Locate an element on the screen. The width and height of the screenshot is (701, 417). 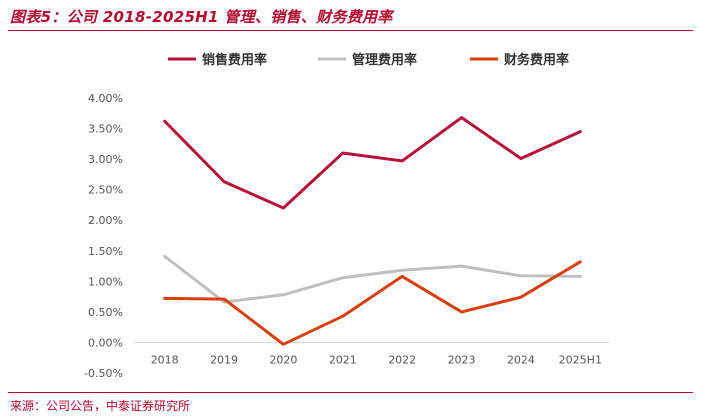
legend-label: 财务费用率 is located at coordinates (536, 60).